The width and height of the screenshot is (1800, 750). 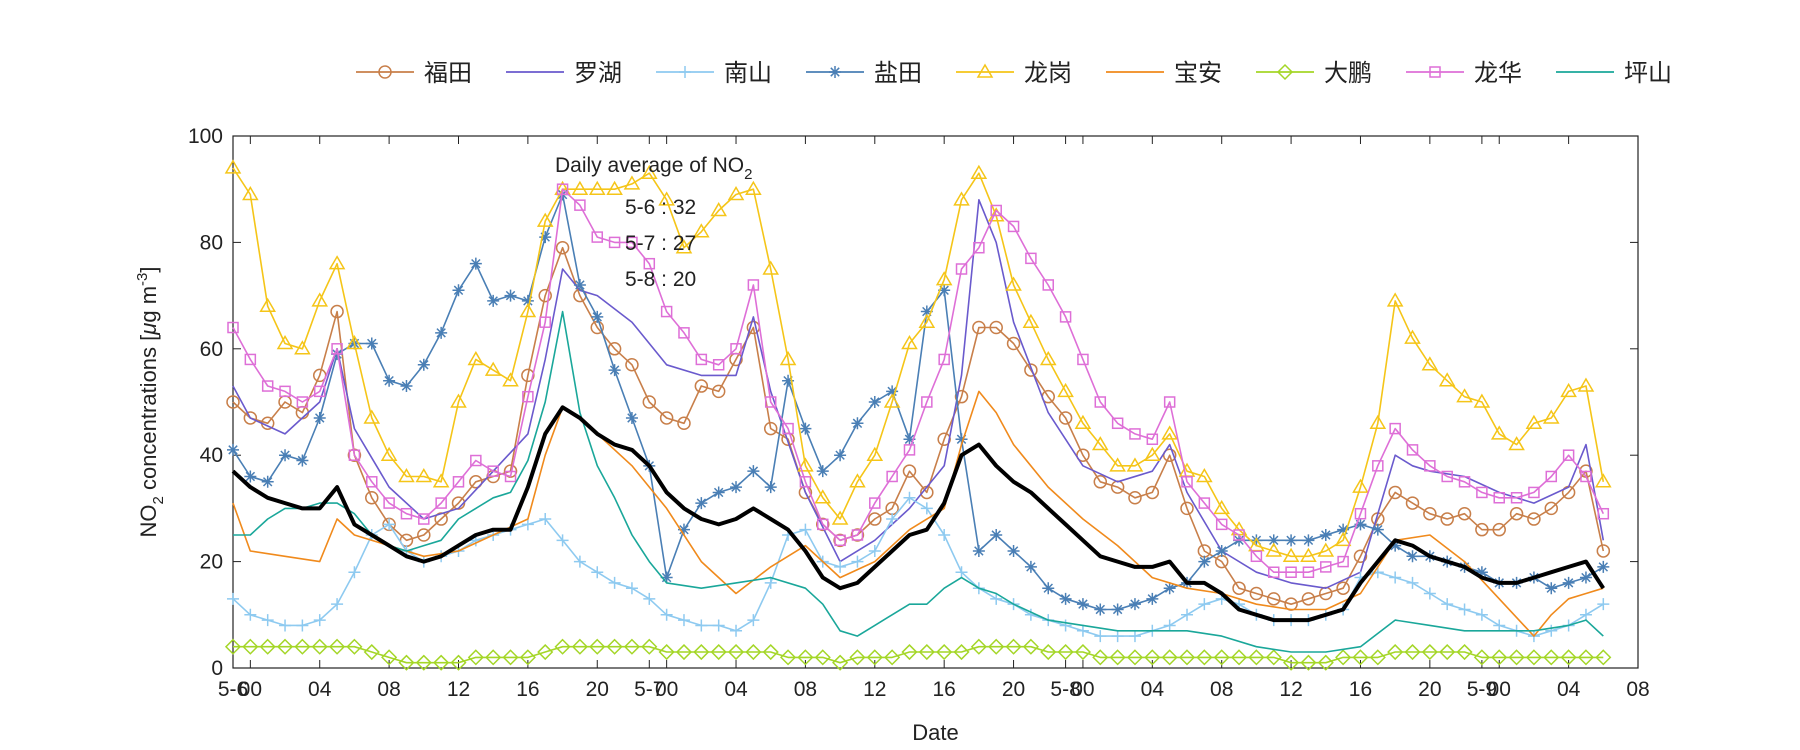 What do you see at coordinates (320, 689) in the screenshot?
I see `x-tick-label: 04` at bounding box center [320, 689].